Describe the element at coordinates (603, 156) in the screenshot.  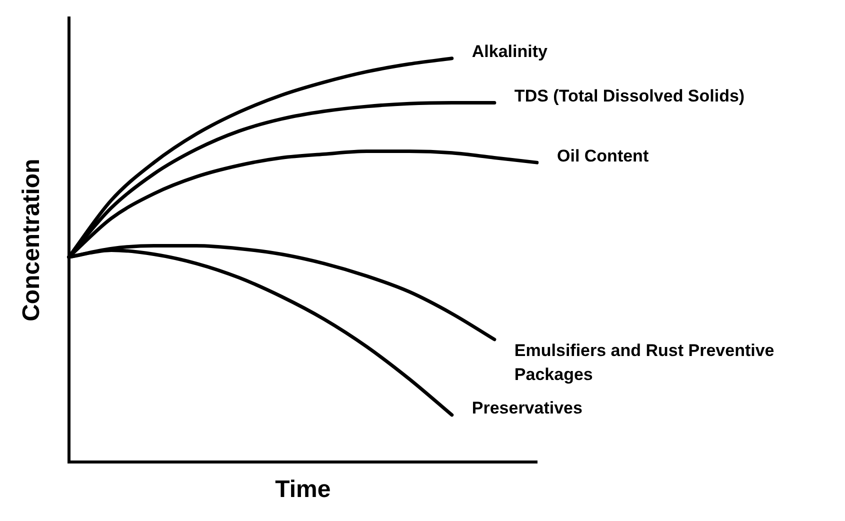
I see `series-label: Oil Content` at that location.